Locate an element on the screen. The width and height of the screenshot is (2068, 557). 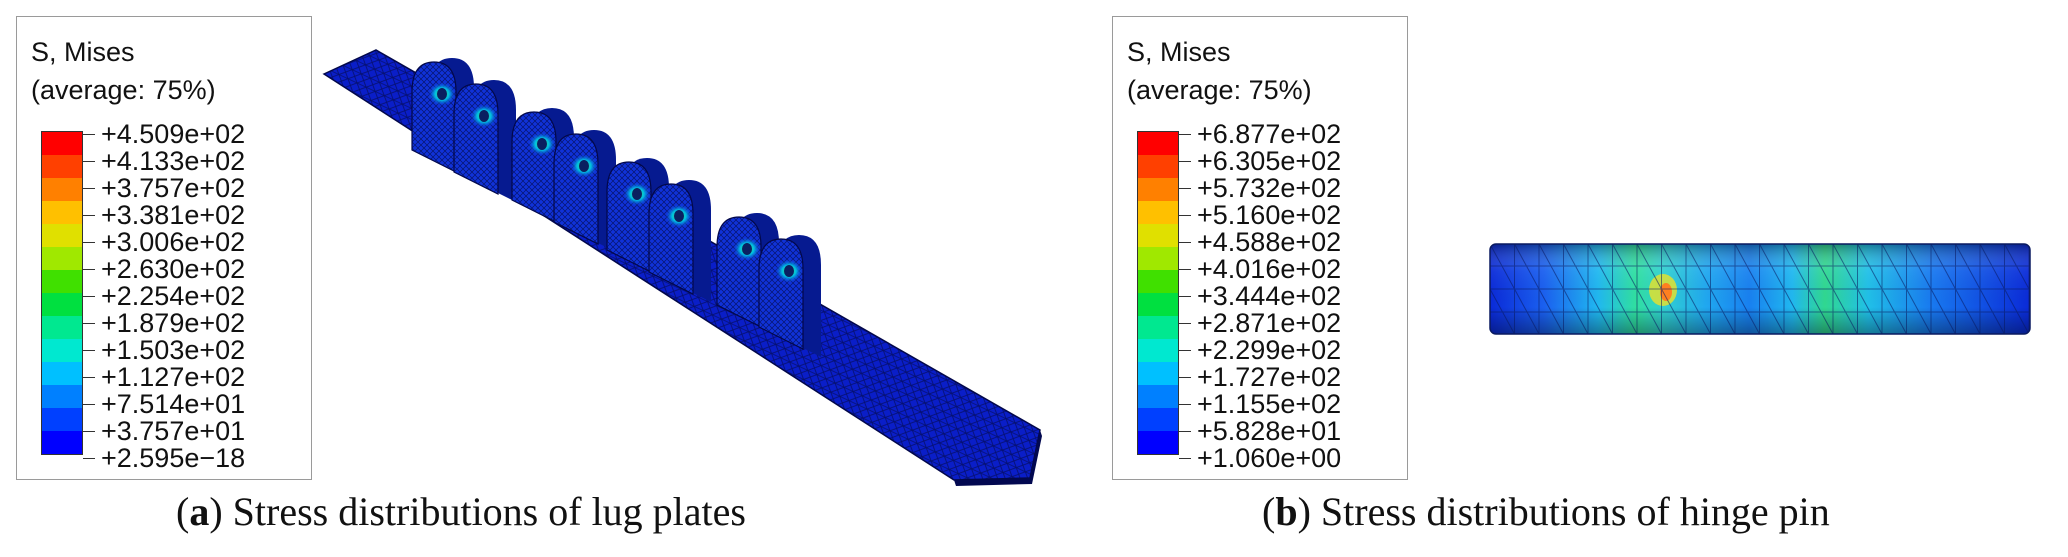
legend-tick-label: +1.879e+02 is located at coordinates (196, 323).